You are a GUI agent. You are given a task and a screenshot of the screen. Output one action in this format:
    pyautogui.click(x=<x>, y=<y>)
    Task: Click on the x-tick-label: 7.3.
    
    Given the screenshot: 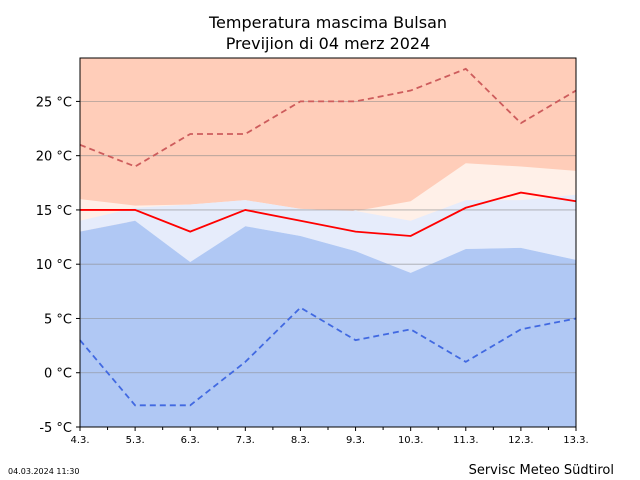 What is the action you would take?
    pyautogui.click(x=245, y=440)
    